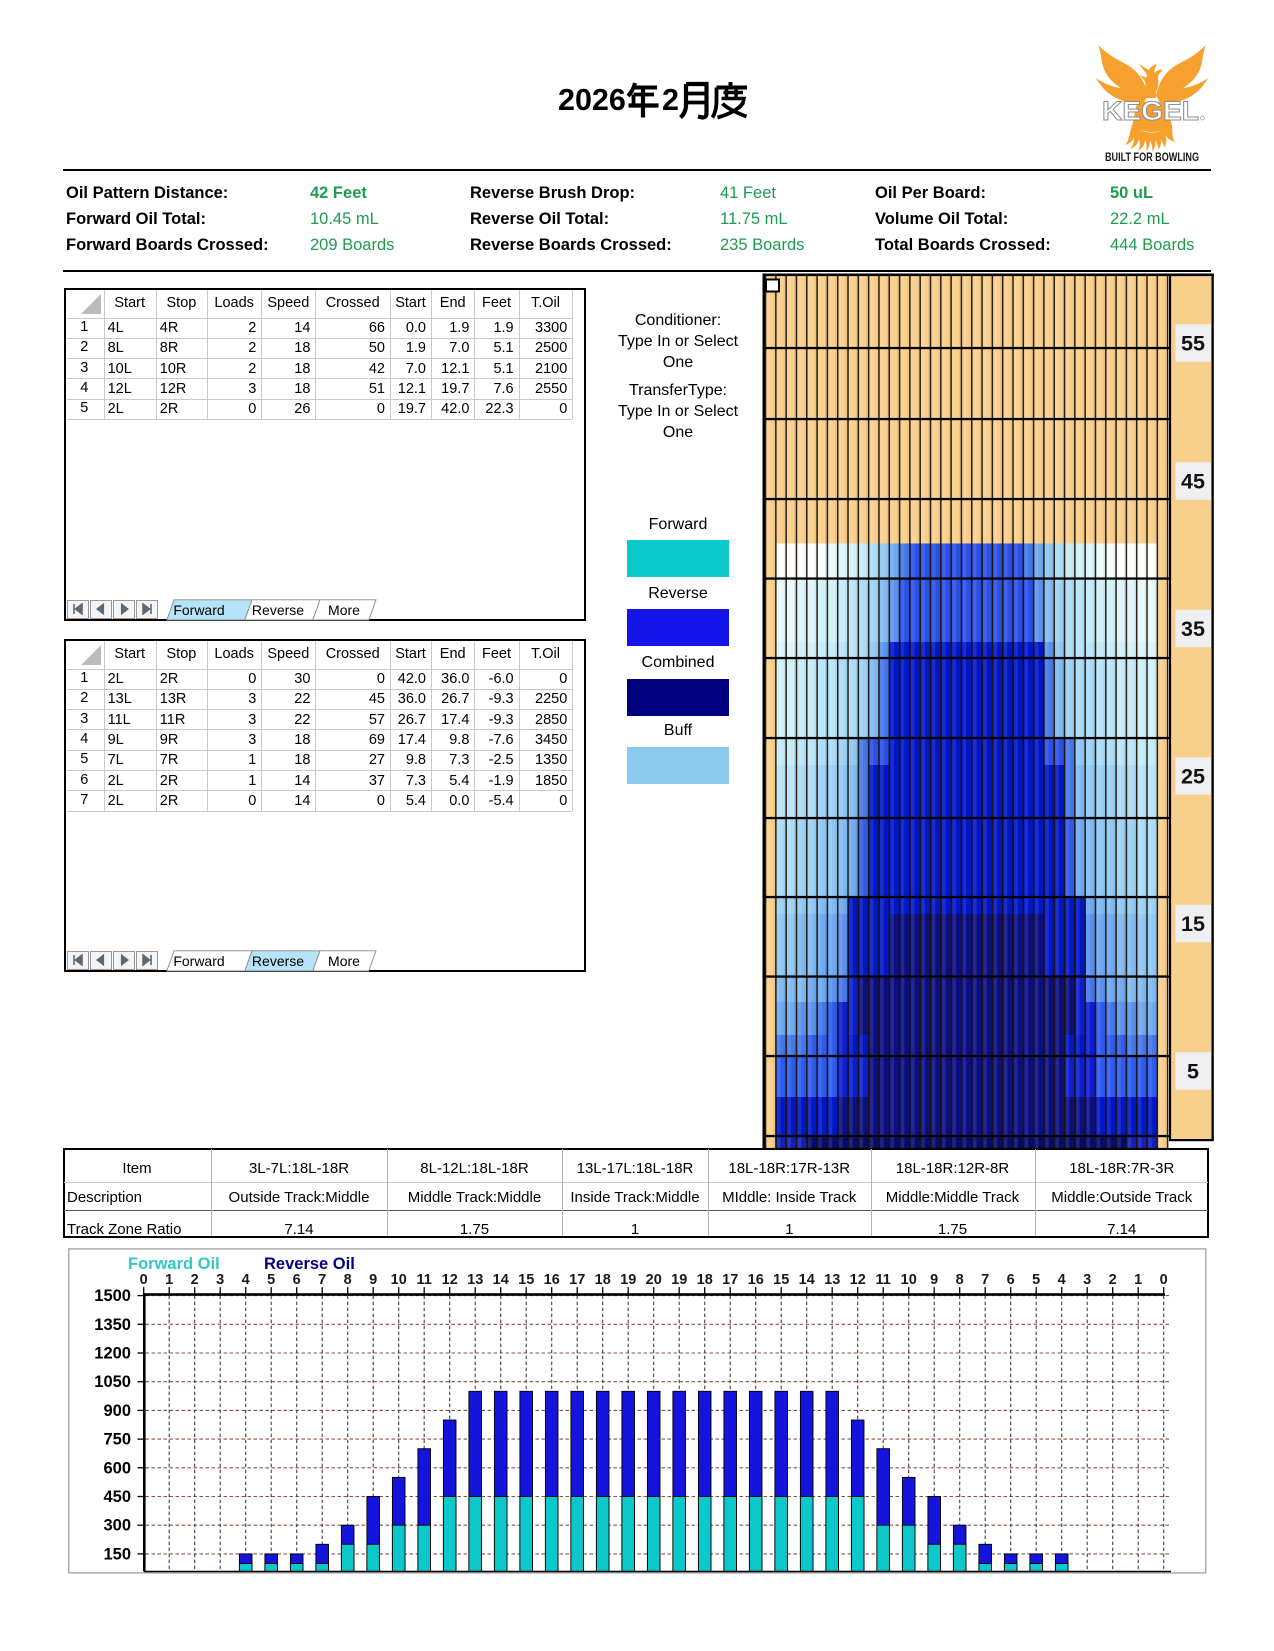  Describe the element at coordinates (117, 1468) in the screenshot. I see `svg-text: 600` at that location.